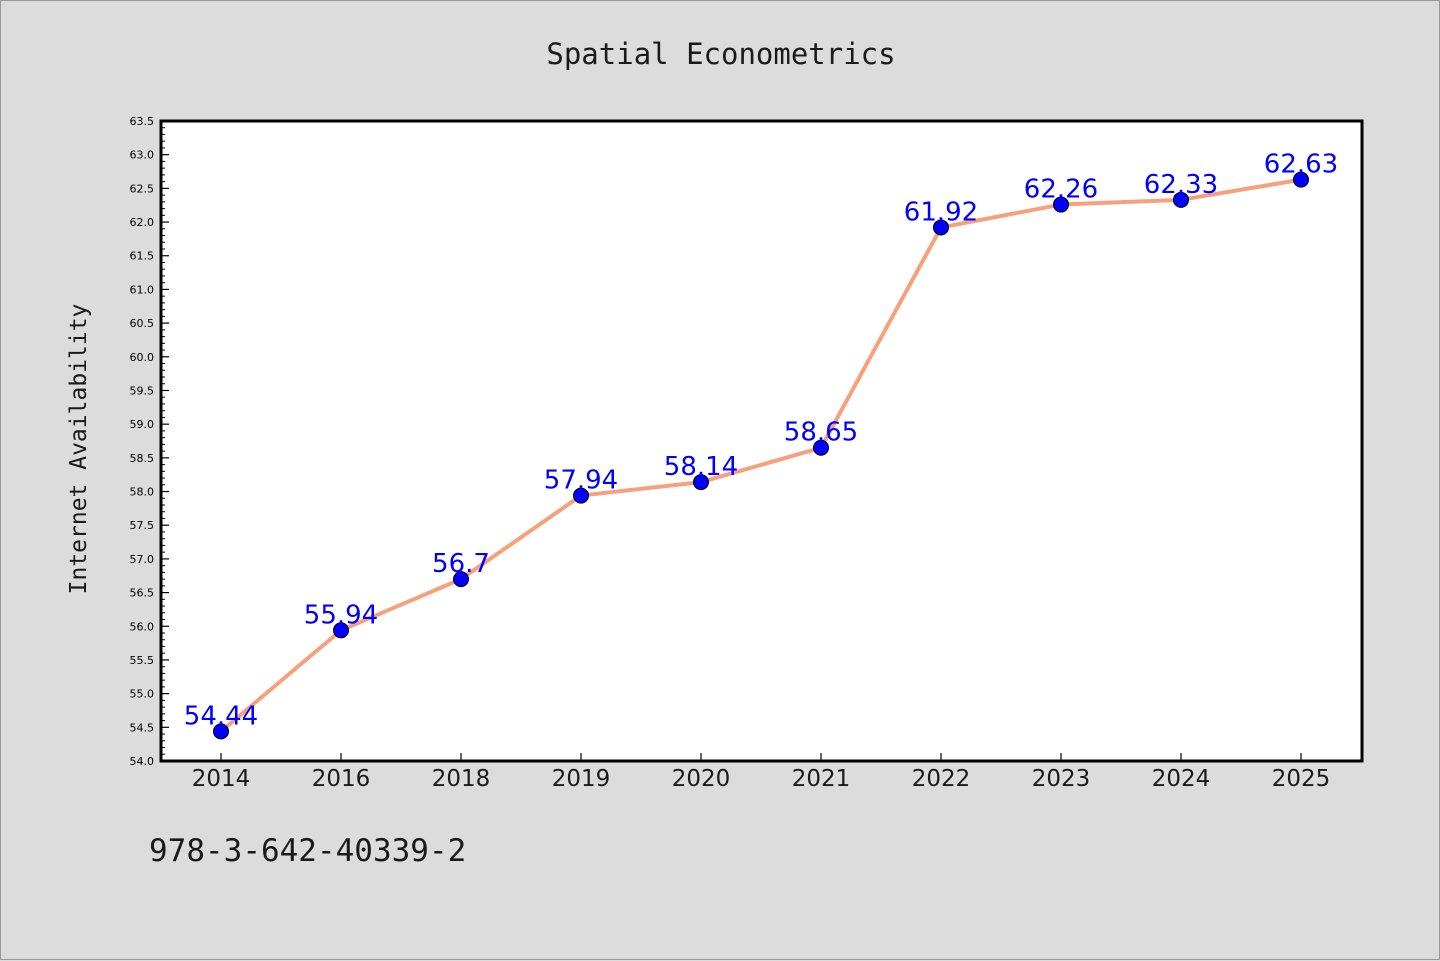  Describe the element at coordinates (79, 449) in the screenshot. I see `y-axis-label: Internet Availability` at that location.